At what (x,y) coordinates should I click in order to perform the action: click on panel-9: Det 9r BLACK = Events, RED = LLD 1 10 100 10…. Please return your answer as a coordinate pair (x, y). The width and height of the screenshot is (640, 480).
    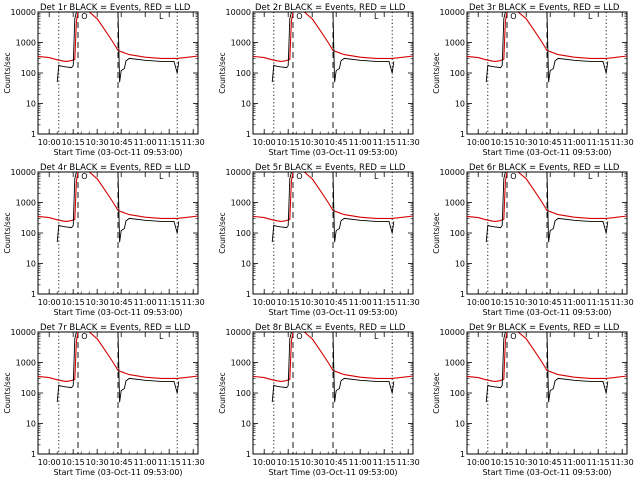
    Looking at the image, I should click on (533, 400).